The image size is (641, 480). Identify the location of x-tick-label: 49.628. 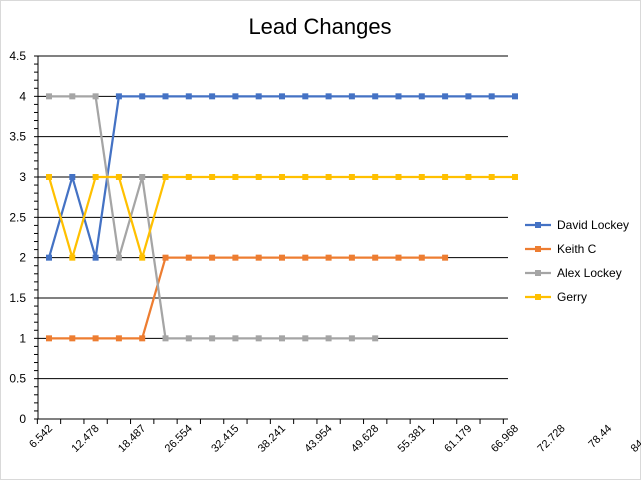
(365, 439).